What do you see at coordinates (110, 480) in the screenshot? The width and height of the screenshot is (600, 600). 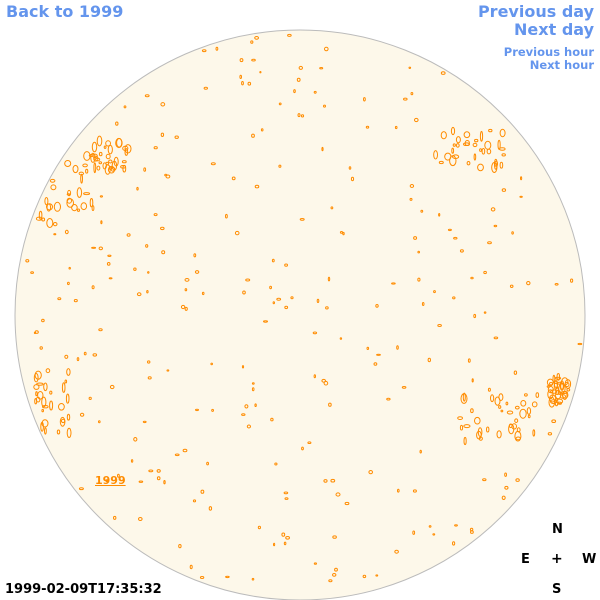 I see `region-link: 1999` at bounding box center [110, 480].